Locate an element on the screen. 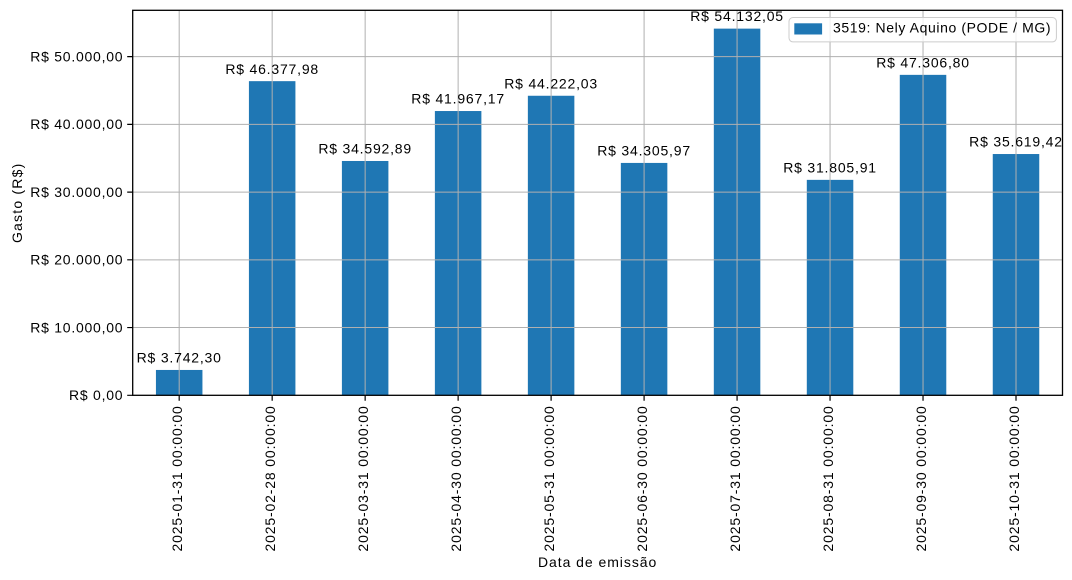 The image size is (1072, 580). svg-text: R$ 31.805,91 is located at coordinates (830, 167).